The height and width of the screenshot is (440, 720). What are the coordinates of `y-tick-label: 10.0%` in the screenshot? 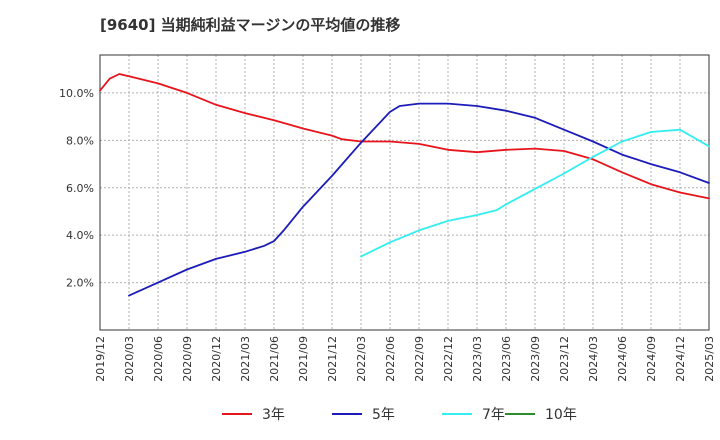 It's located at (76, 93).